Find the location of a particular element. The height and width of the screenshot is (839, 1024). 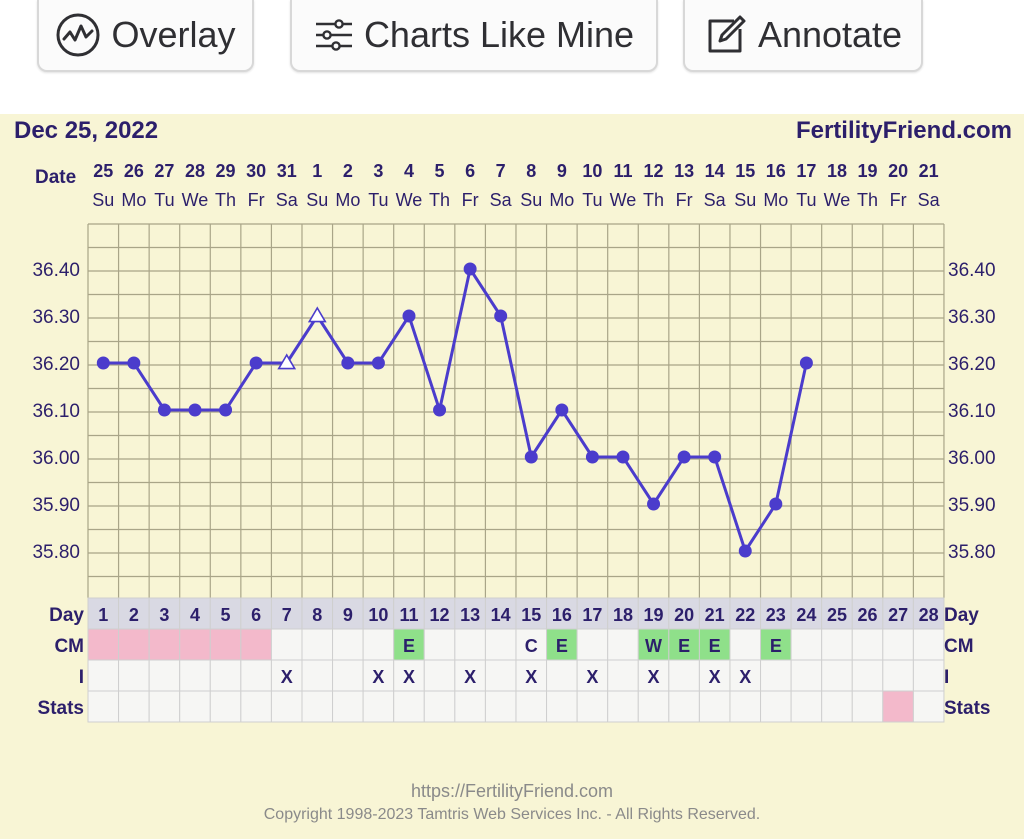

annotate-button: Annotate is located at coordinates (803, 36).